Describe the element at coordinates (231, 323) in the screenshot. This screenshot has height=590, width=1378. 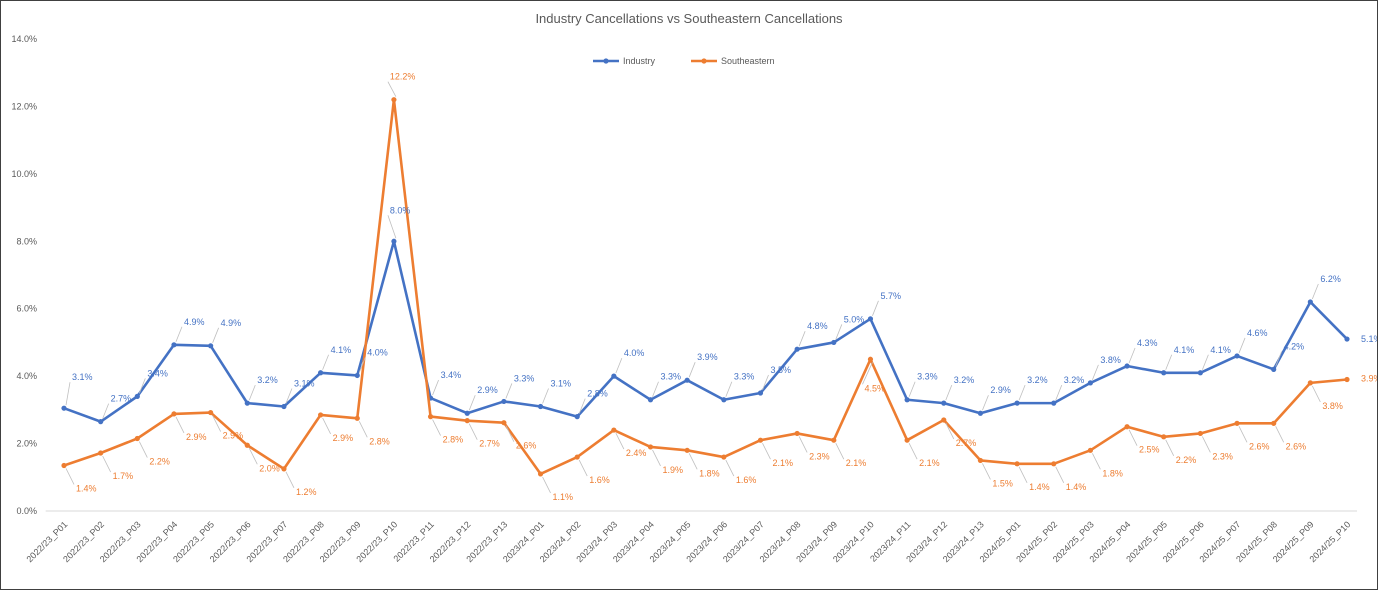
I see `data-label: 4.9%` at that location.